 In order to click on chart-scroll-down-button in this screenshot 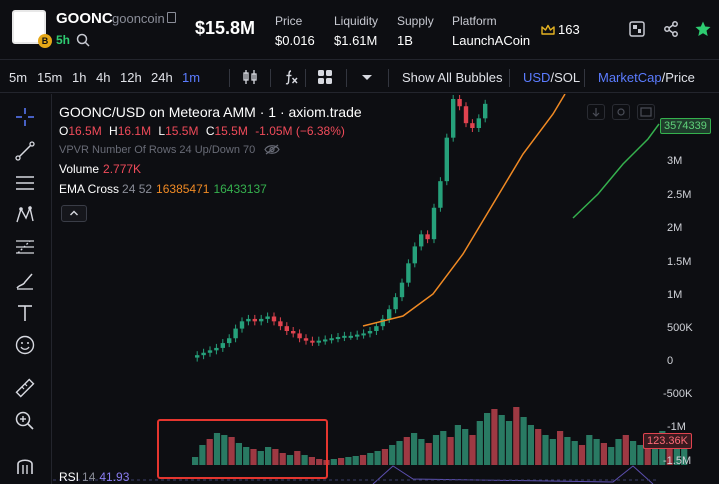, I will do `click(596, 112)`.